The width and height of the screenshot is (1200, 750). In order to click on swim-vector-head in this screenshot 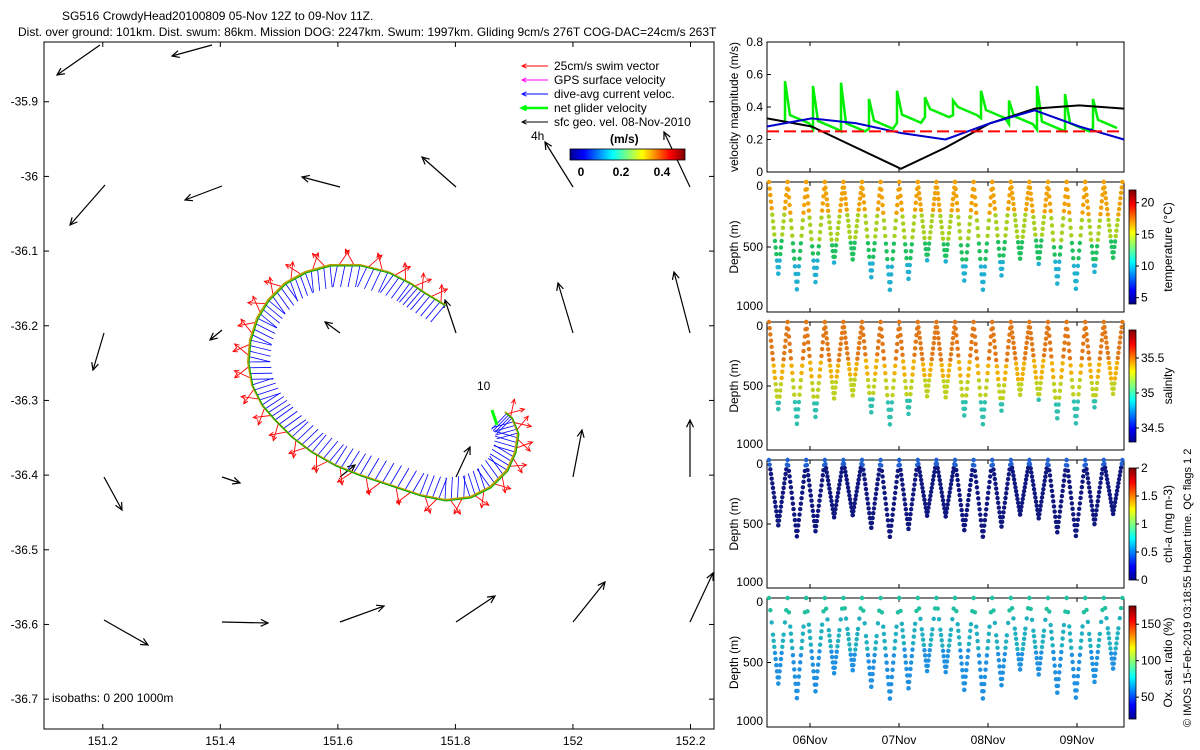, I will do `click(266, 283)`.